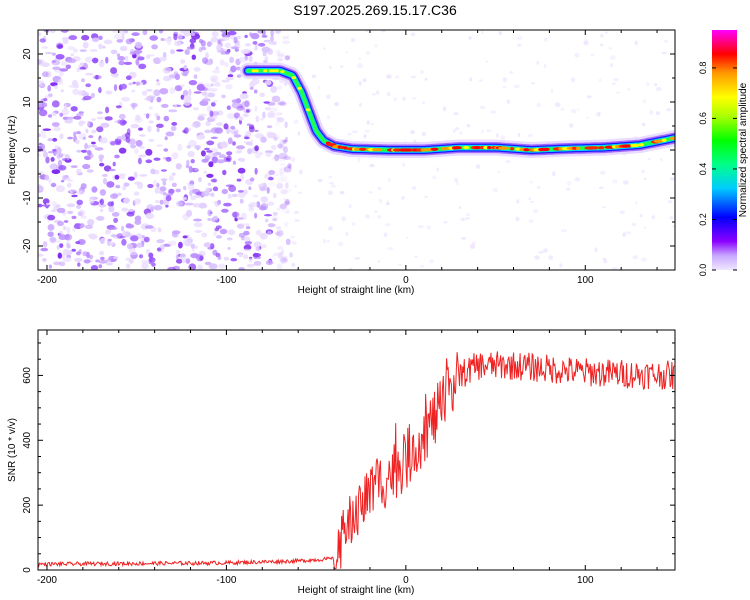  Describe the element at coordinates (743, 149) in the screenshot. I see `colorbar-label: Normalized spectral amplitude` at that location.